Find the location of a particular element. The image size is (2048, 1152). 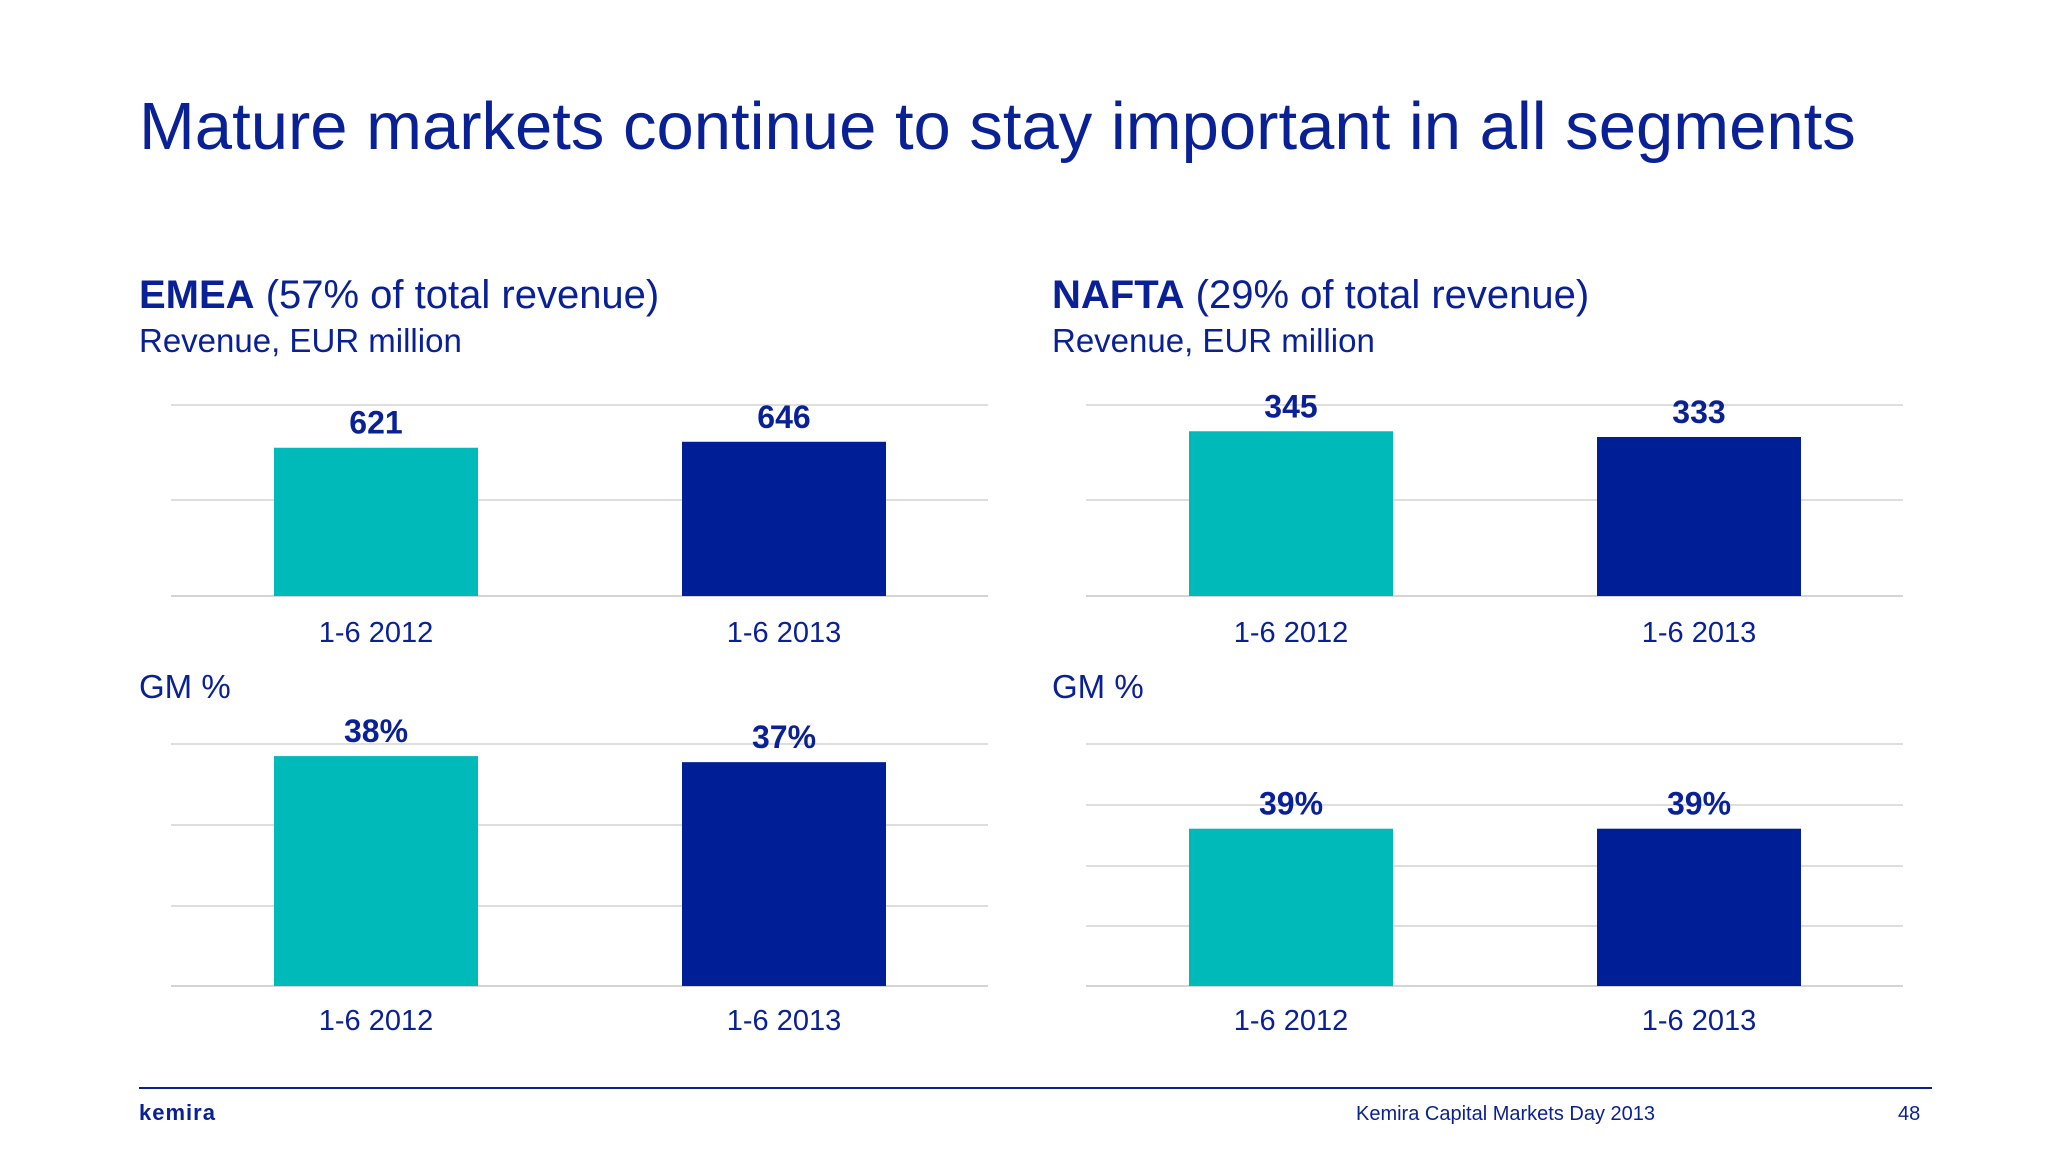

kemira-logo: kemira is located at coordinates (177, 1112).